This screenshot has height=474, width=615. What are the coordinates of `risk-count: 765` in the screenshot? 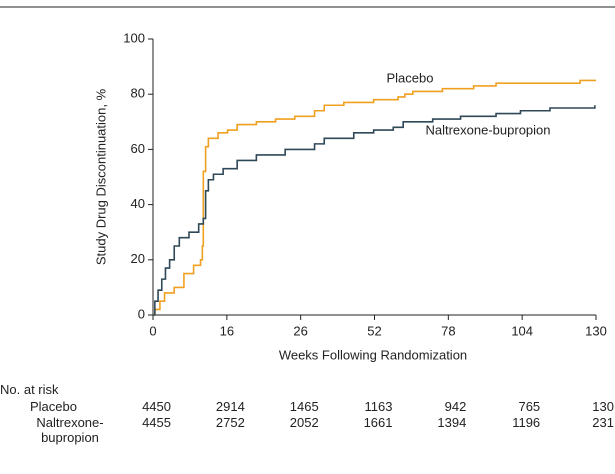 It's located at (529, 406).